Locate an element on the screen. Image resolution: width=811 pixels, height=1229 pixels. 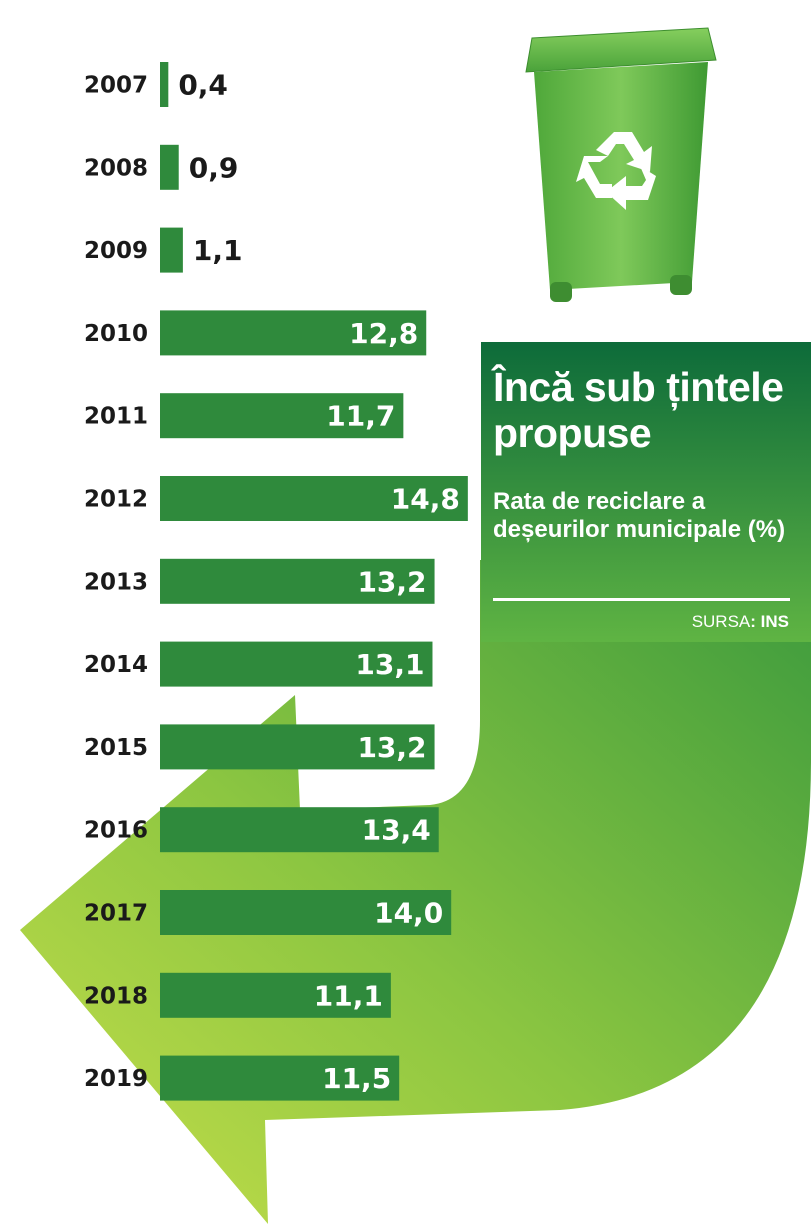
year-label: 2017 is located at coordinates (116, 914).